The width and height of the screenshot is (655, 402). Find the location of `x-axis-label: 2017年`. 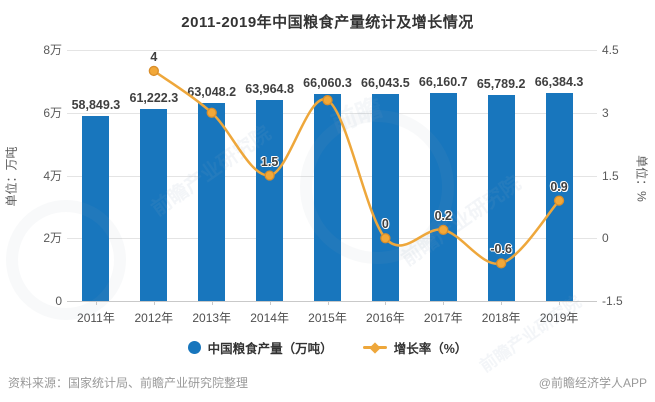

x-axis-label: 2017年 is located at coordinates (443, 318).